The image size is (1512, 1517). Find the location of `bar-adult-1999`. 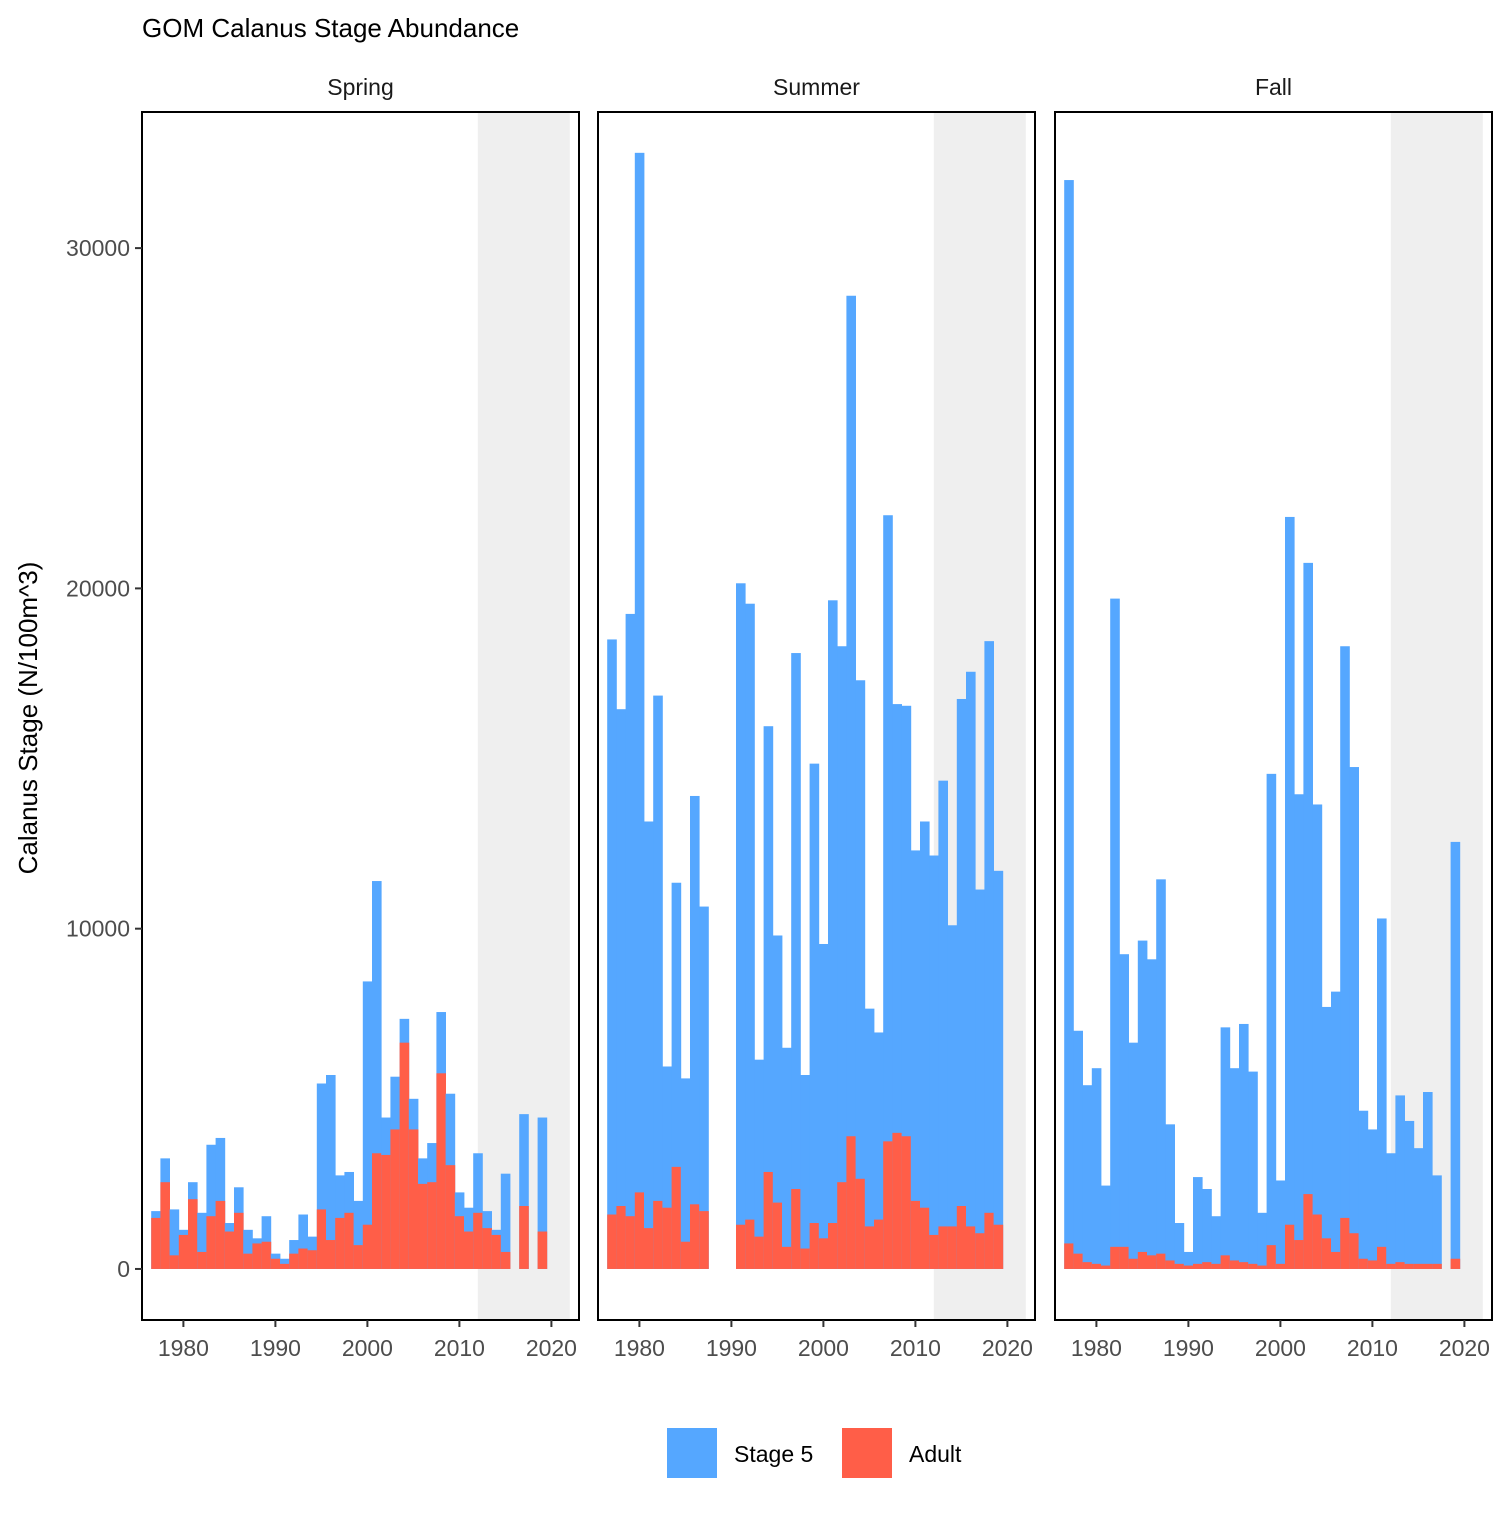

bar-adult-1999 is located at coordinates (1271, 1257).